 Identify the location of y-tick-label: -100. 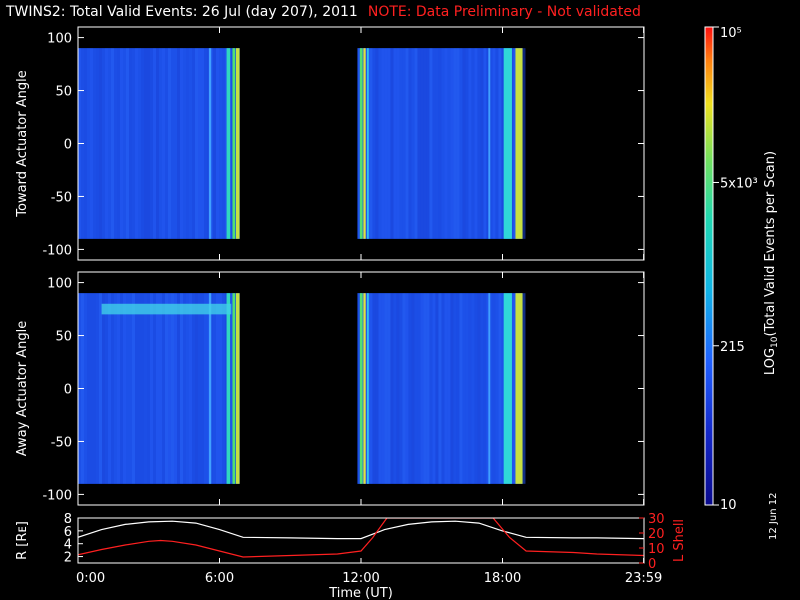
(57, 495).